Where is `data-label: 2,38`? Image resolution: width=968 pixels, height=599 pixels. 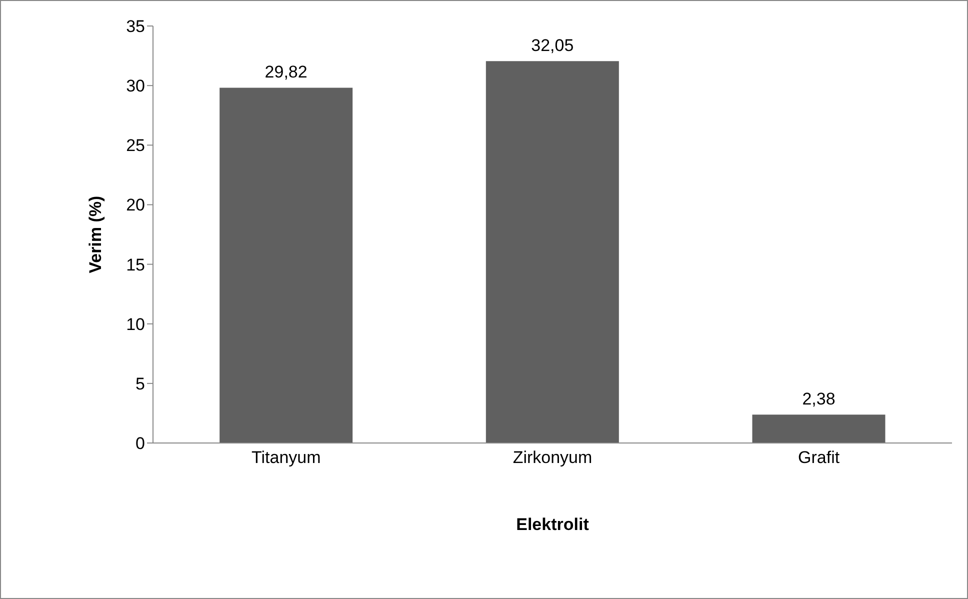
data-label: 2,38 is located at coordinates (819, 399).